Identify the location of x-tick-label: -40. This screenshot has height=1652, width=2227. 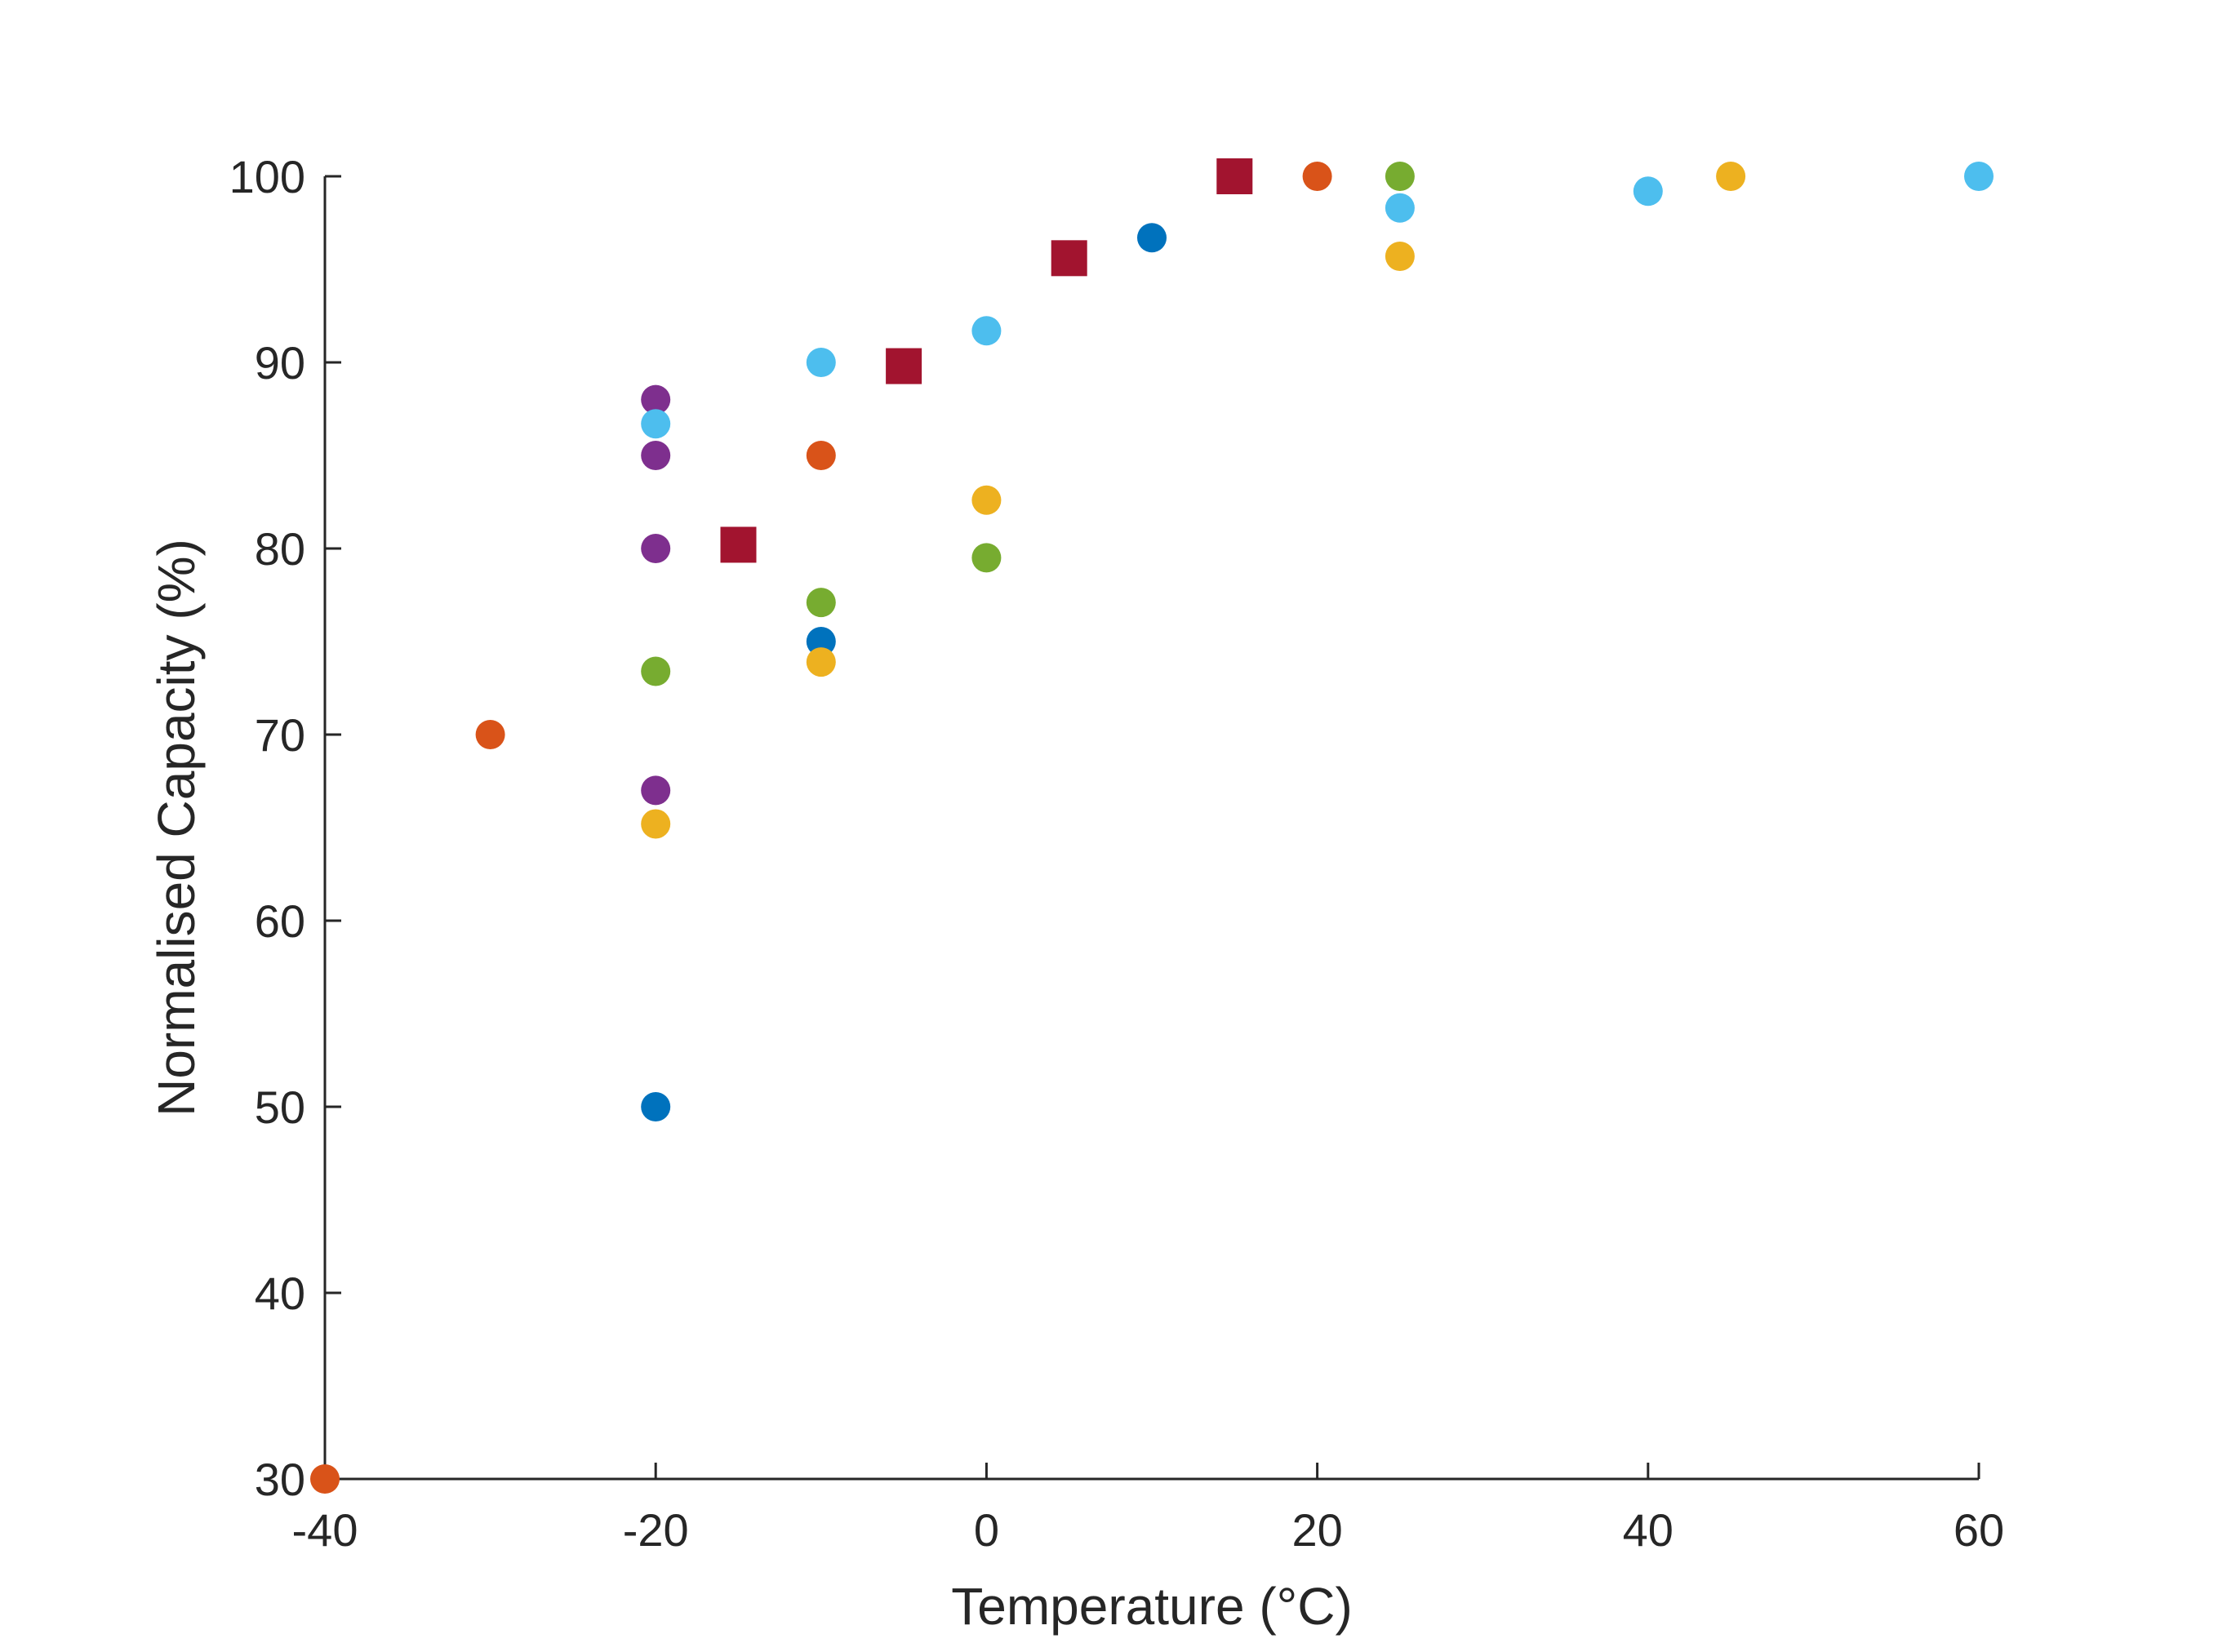
(325, 1530).